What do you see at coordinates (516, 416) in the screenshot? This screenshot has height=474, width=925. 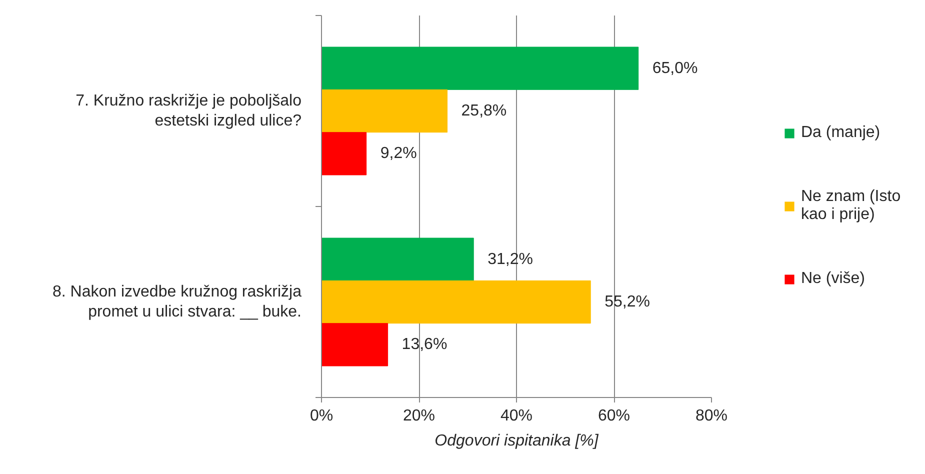 I see `x-tick-label: 40%` at bounding box center [516, 416].